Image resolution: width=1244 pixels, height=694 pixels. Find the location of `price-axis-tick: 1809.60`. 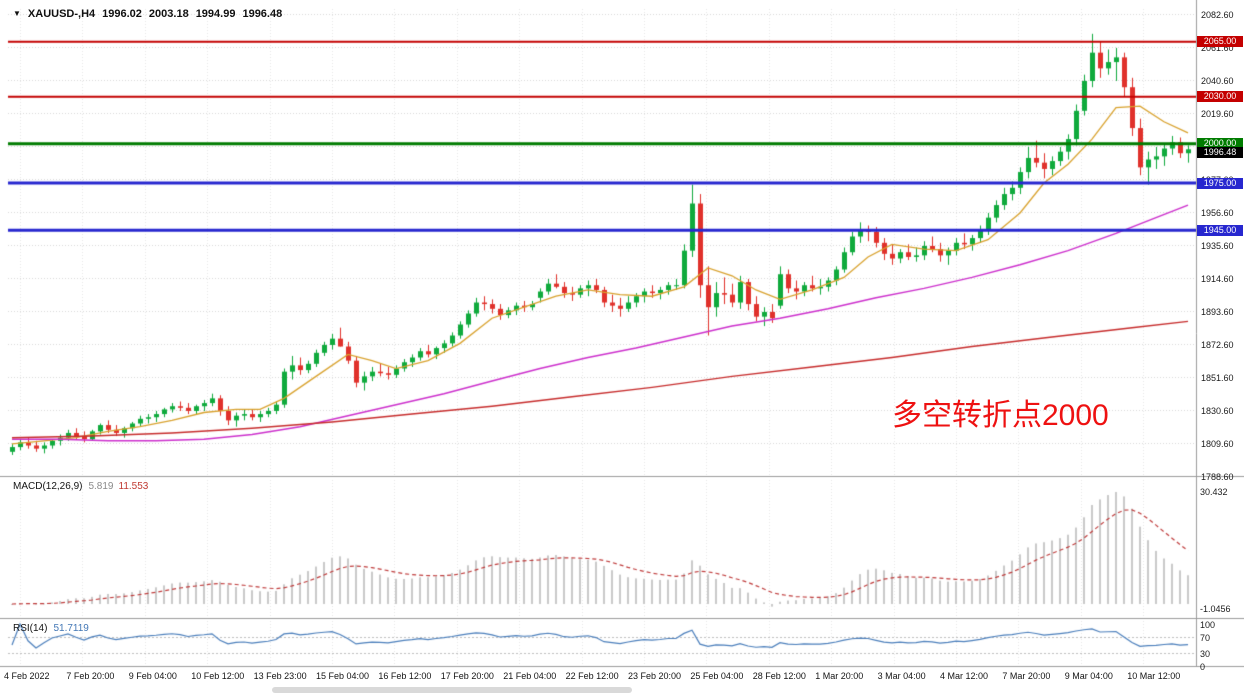

price-axis-tick: 1809.60 is located at coordinates (1217, 443).